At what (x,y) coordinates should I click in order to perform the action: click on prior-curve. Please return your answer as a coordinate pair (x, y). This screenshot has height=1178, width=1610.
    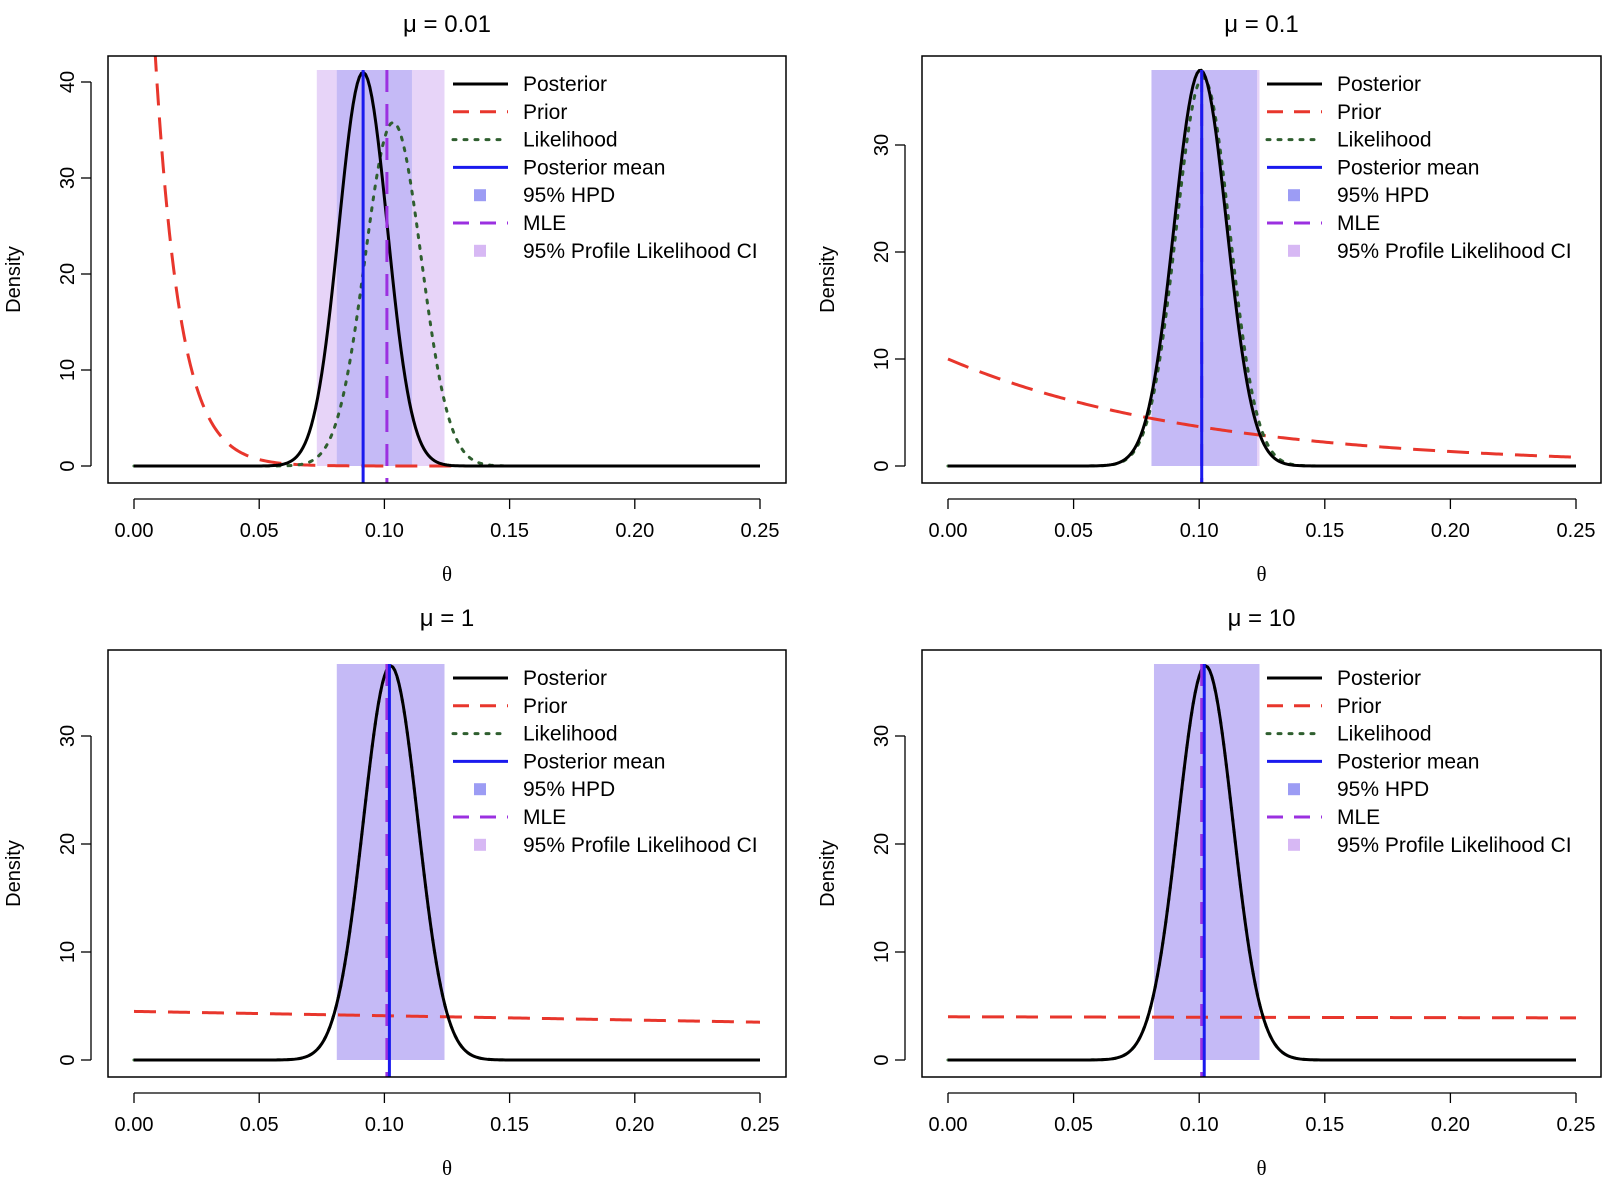
    Looking at the image, I should click on (456, 262).